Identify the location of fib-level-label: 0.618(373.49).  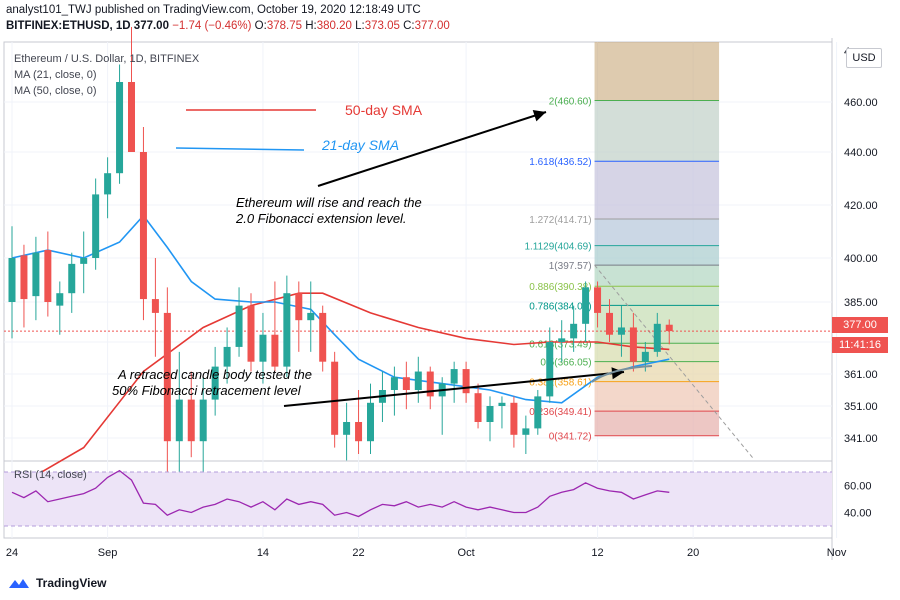
(560, 344).